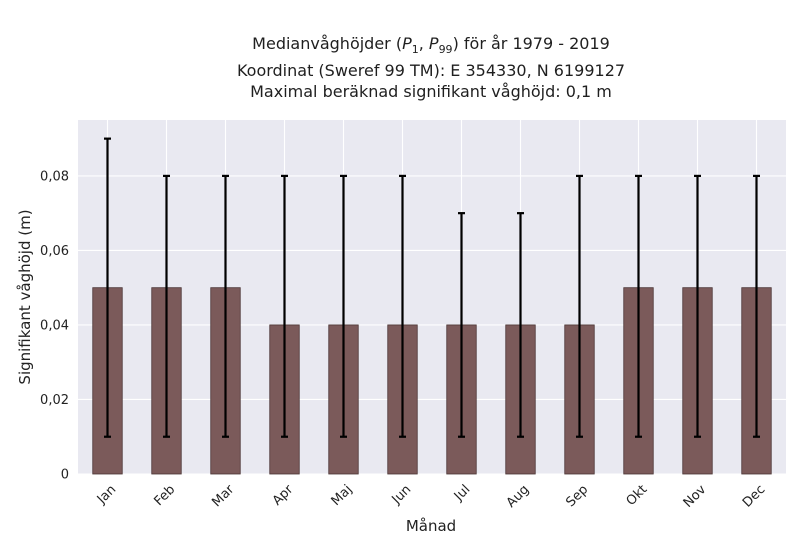 This screenshot has height=550, width=800. What do you see at coordinates (402, 306) in the screenshot?
I see `error-bar-jun` at bounding box center [402, 306].